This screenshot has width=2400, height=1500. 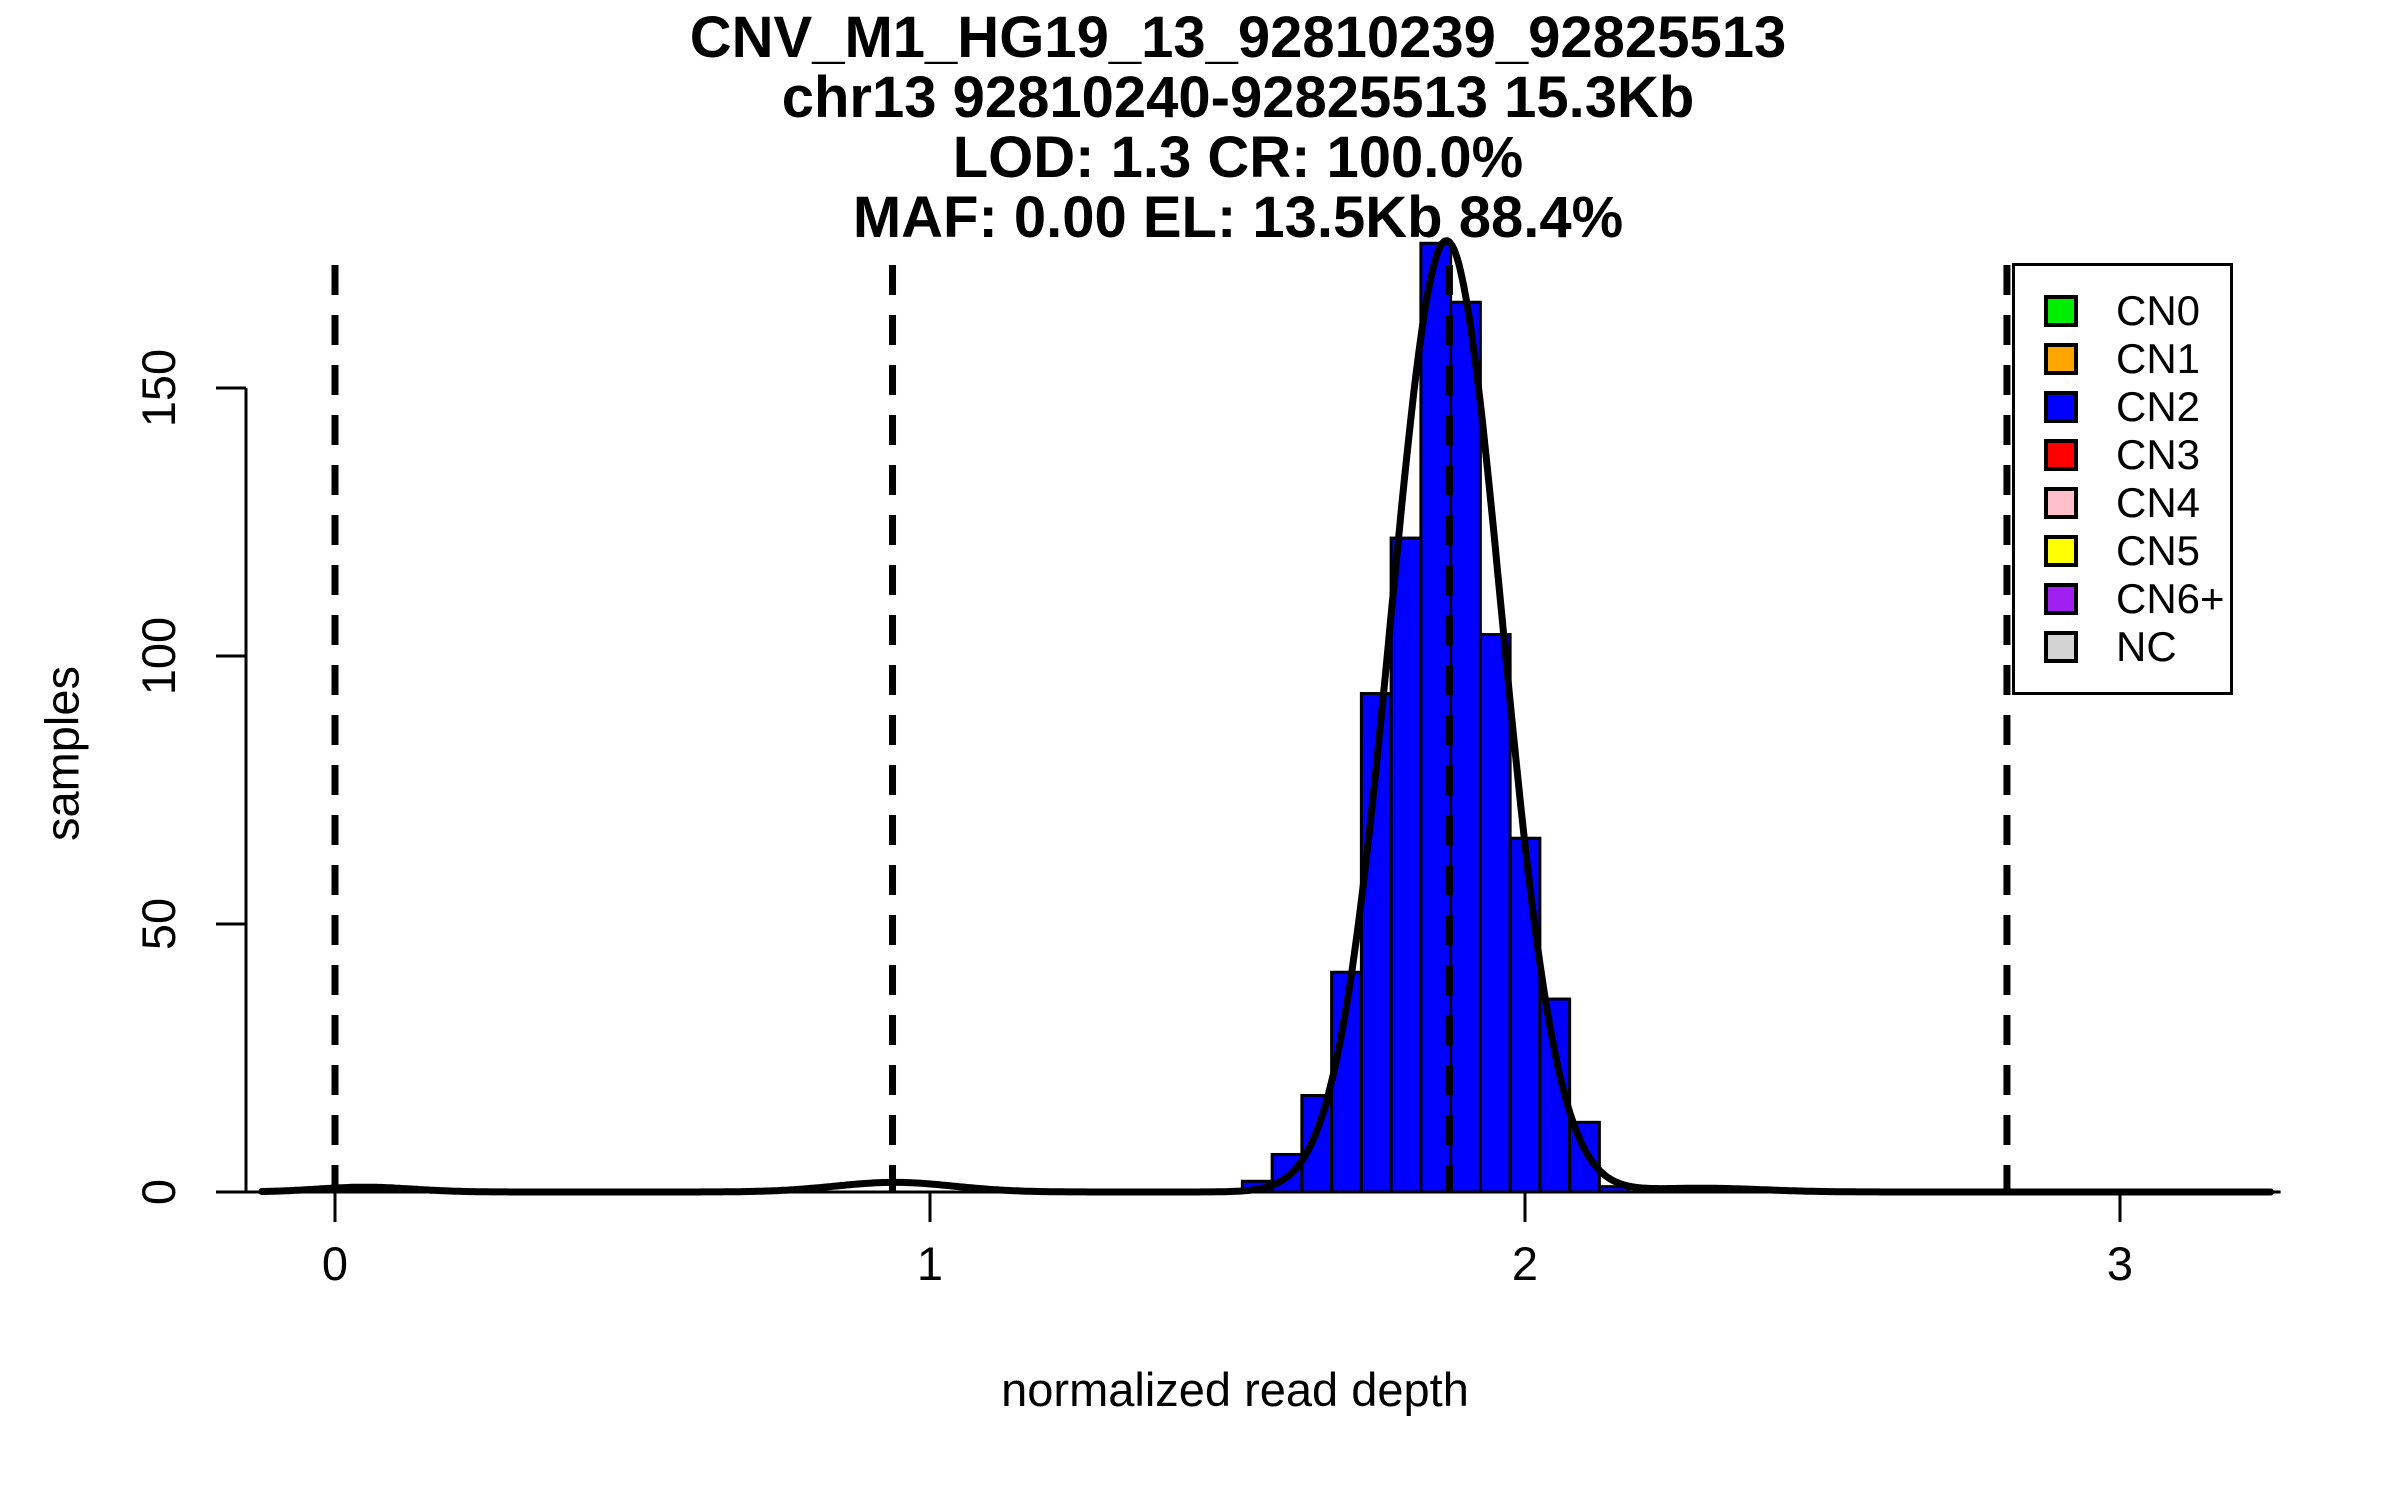 What do you see at coordinates (1238, 217) in the screenshot?
I see `plot-title-line-4: MAF: 0.00 EL: 13.5Kb 88.4%` at bounding box center [1238, 217].